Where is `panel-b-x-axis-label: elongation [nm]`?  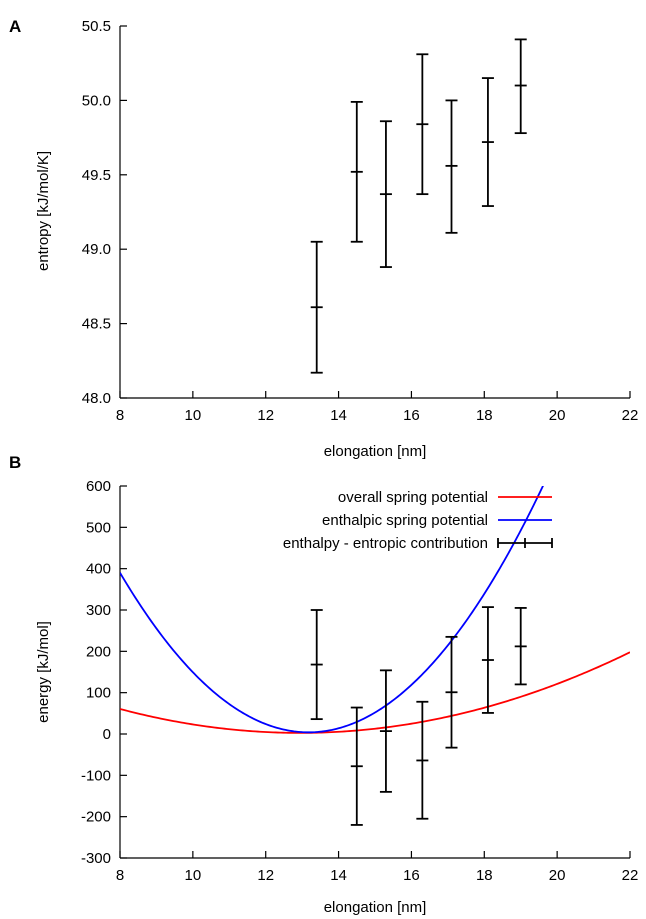
panel-b-x-axis-label: elongation [nm] is located at coordinates (375, 907).